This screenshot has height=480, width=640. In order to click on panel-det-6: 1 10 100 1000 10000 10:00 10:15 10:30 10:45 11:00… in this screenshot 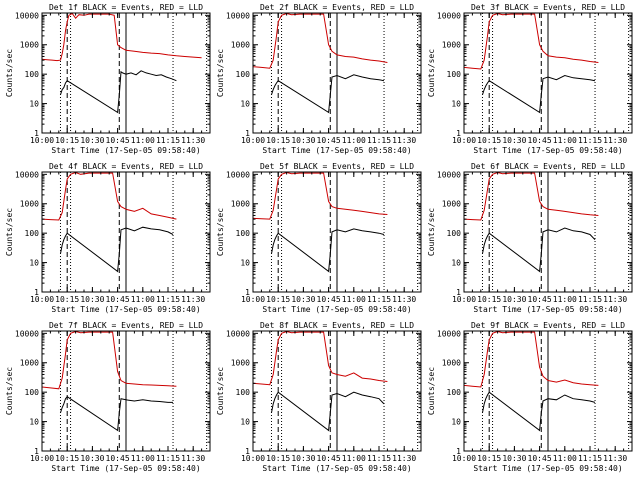, I will do `click(530, 238)`.